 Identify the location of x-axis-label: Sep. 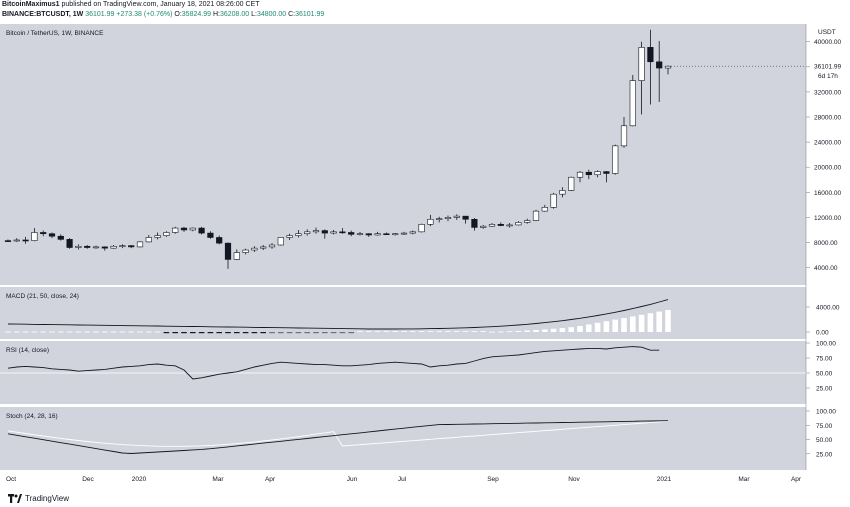
(493, 479).